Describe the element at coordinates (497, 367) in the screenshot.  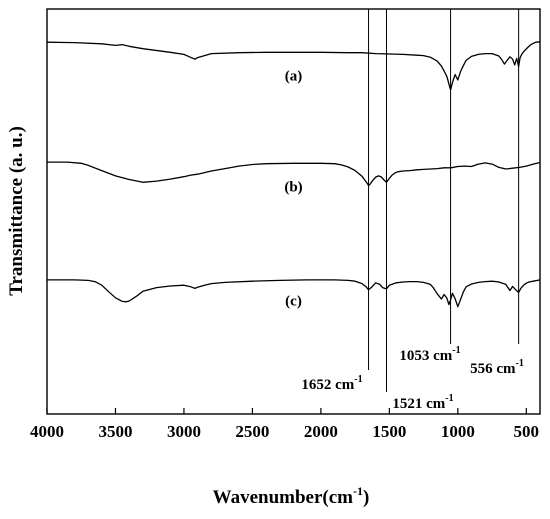
I see `annotation-label: 556 cm-1` at that location.